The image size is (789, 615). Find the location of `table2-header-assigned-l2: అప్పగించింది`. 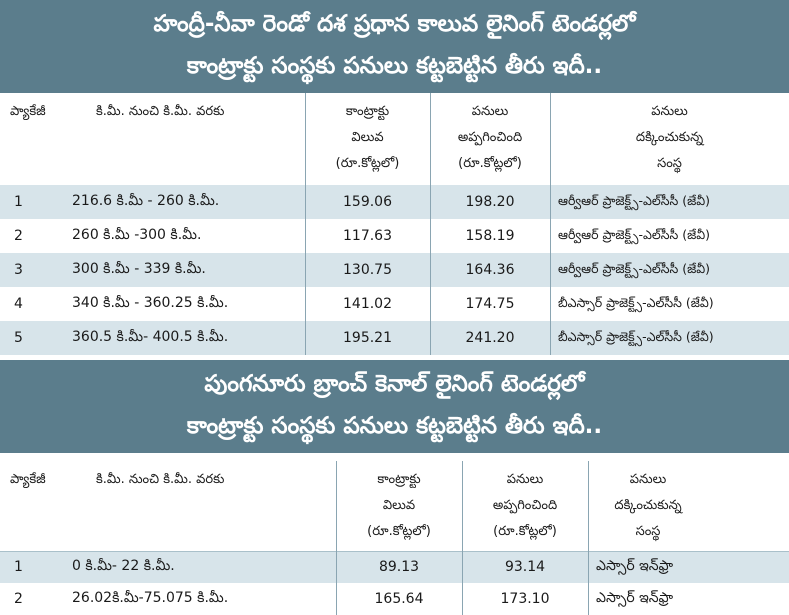

table2-header-assigned-l2: అప్పగించింది is located at coordinates (525, 505).